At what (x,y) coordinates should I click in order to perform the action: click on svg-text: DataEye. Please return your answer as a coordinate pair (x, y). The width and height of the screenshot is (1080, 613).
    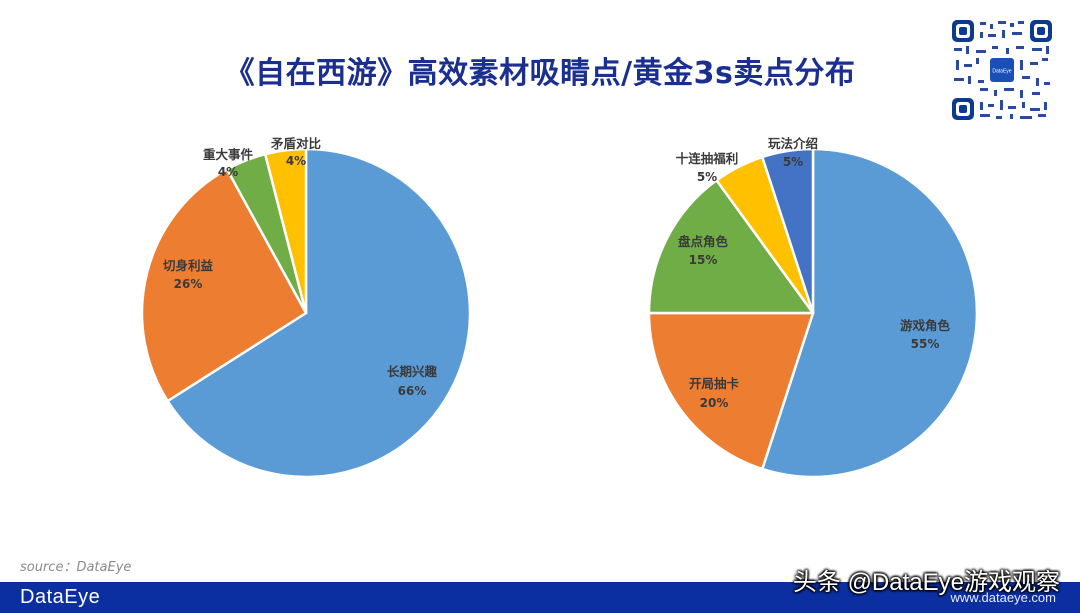
    Looking at the image, I should click on (1001, 72).